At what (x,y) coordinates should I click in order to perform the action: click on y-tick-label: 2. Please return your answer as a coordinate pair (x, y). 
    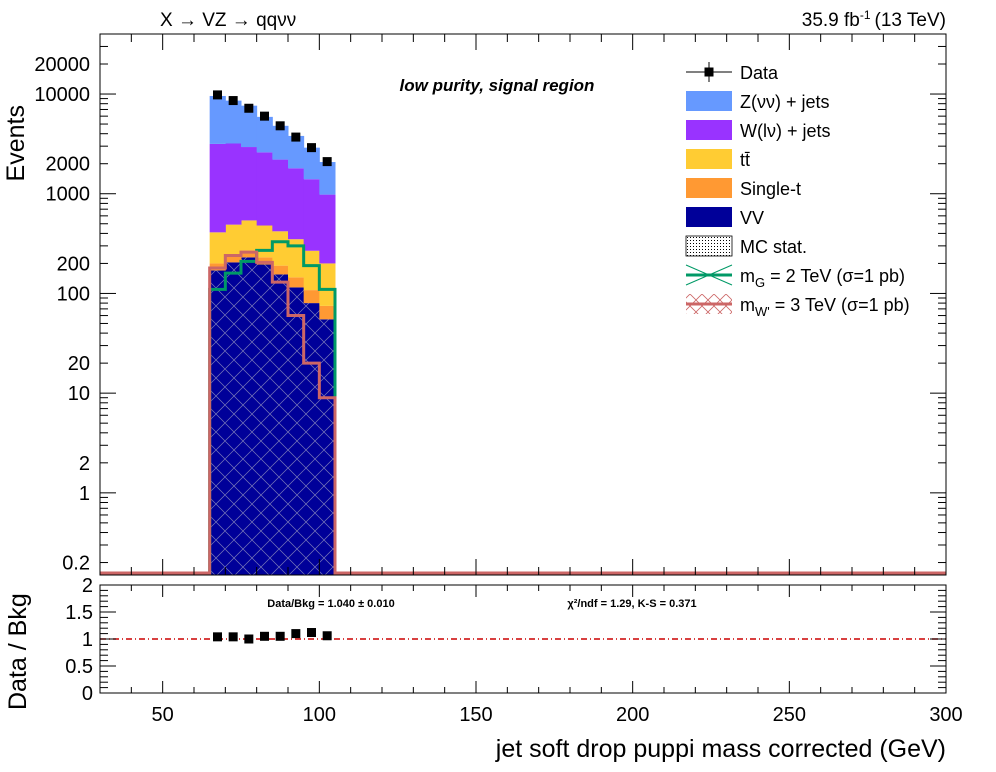
    Looking at the image, I should click on (84, 464).